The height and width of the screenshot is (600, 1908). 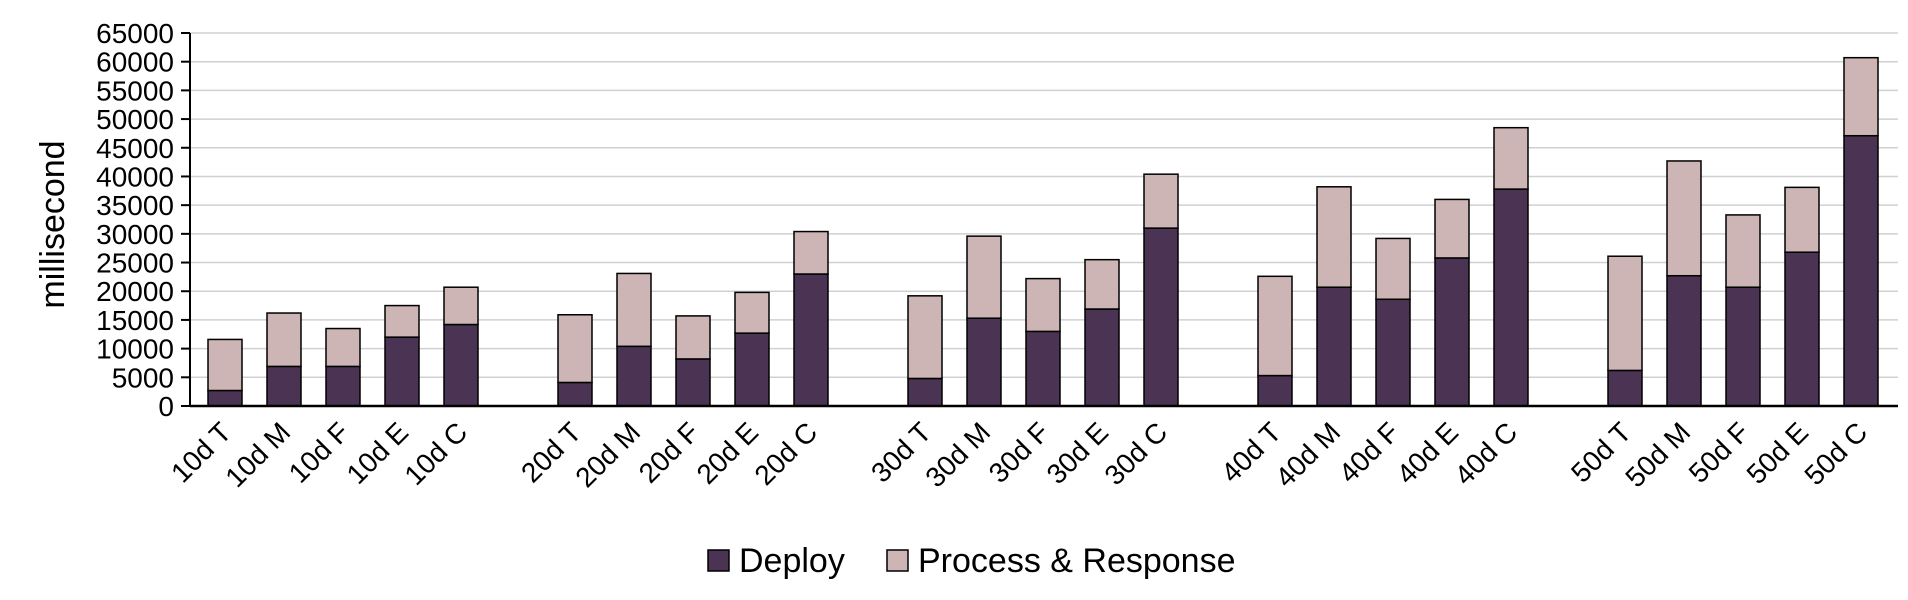 I want to click on y-tick-label: 10000, so click(x=135, y=349).